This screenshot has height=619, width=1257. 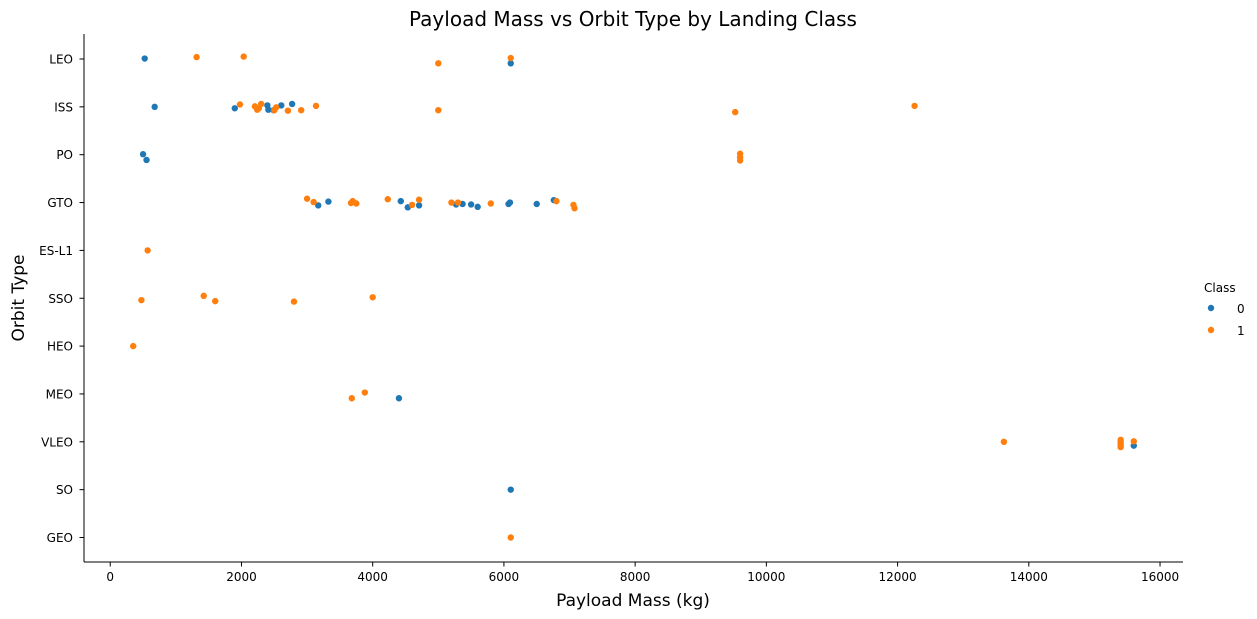 What do you see at coordinates (59, 394) in the screenshot?
I see `y-tick-label-meo: MEO` at bounding box center [59, 394].